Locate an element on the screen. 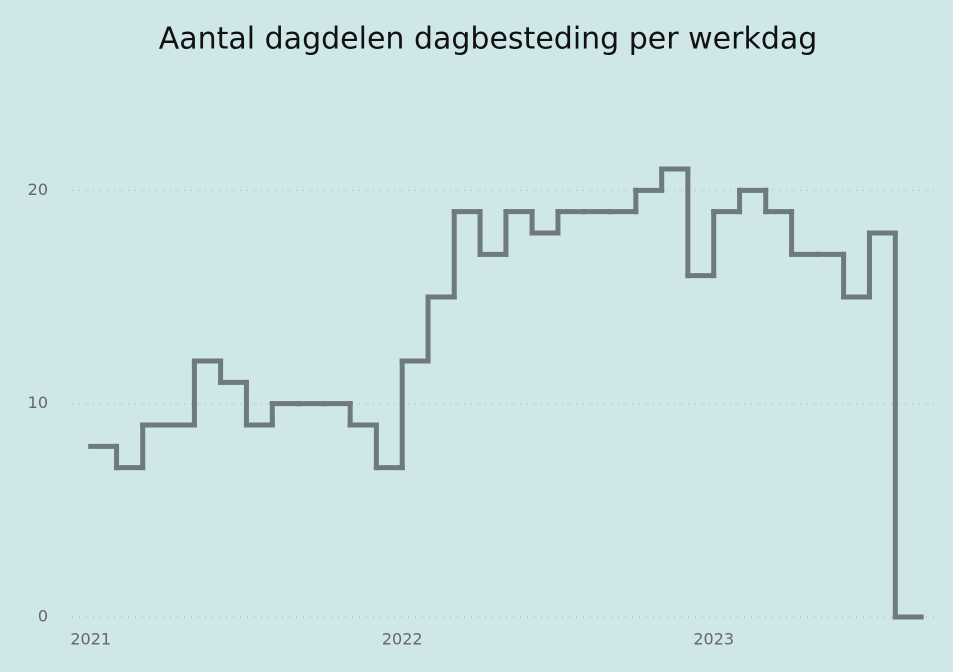  y-tick-label: 20 is located at coordinates (38, 189).